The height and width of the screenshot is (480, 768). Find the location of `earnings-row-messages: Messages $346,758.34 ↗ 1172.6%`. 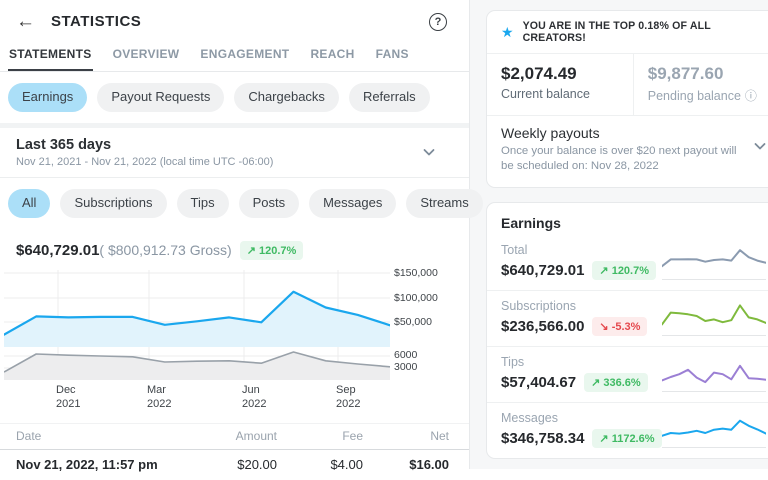

earnings-row-messages: Messages $346,758.34 ↗ 1172.6% is located at coordinates (627, 429).